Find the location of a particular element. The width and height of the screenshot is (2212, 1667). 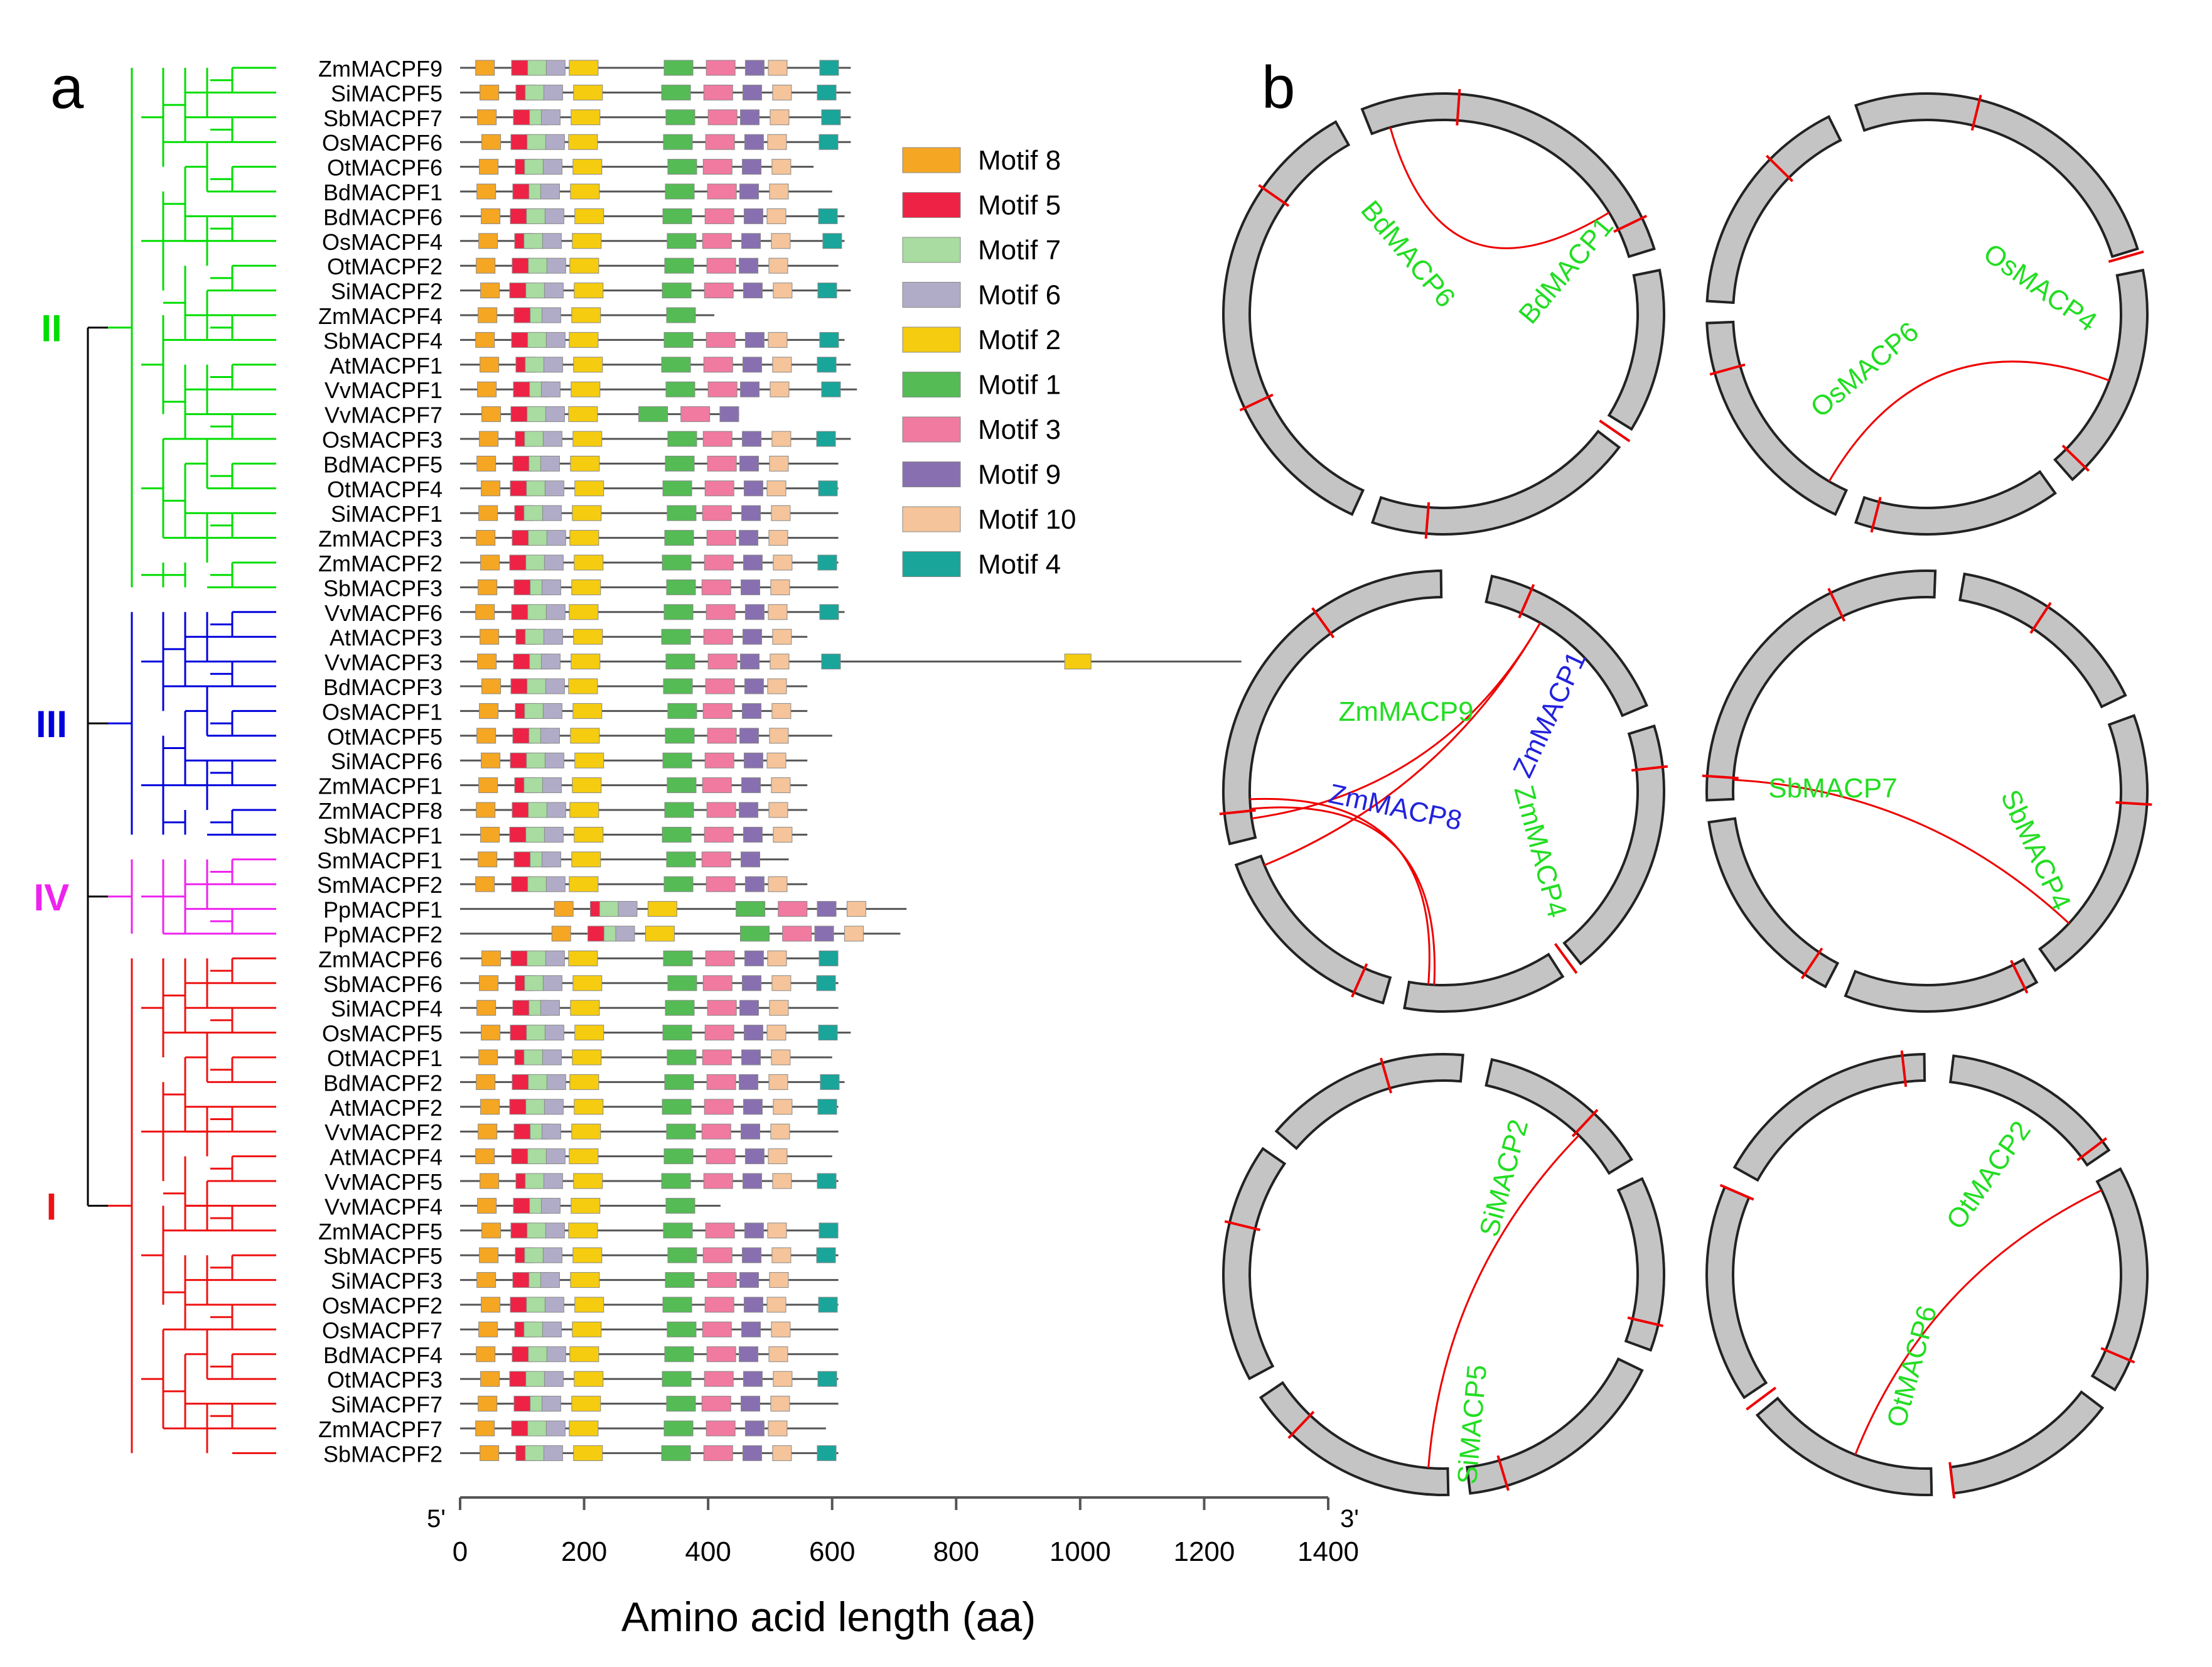

gene-label: OsMACPF3 is located at coordinates (382, 440).